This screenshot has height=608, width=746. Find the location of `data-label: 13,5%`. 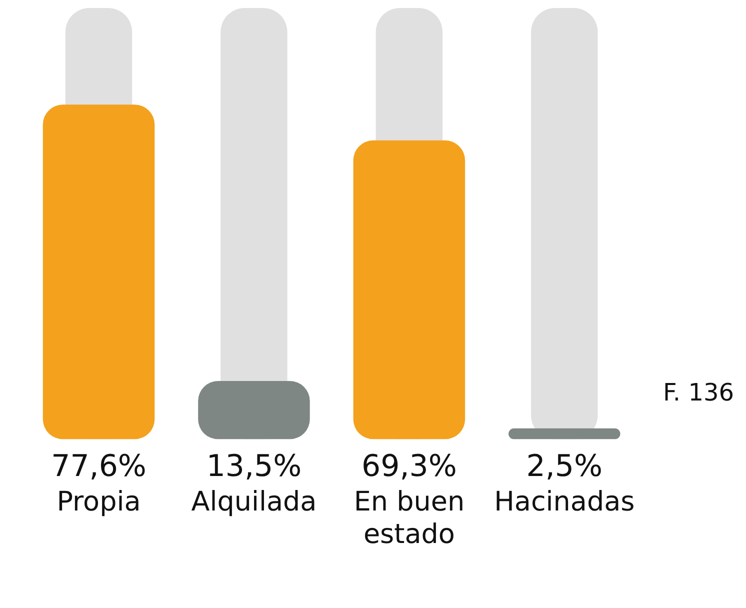

data-label: 13,5% is located at coordinates (254, 466).